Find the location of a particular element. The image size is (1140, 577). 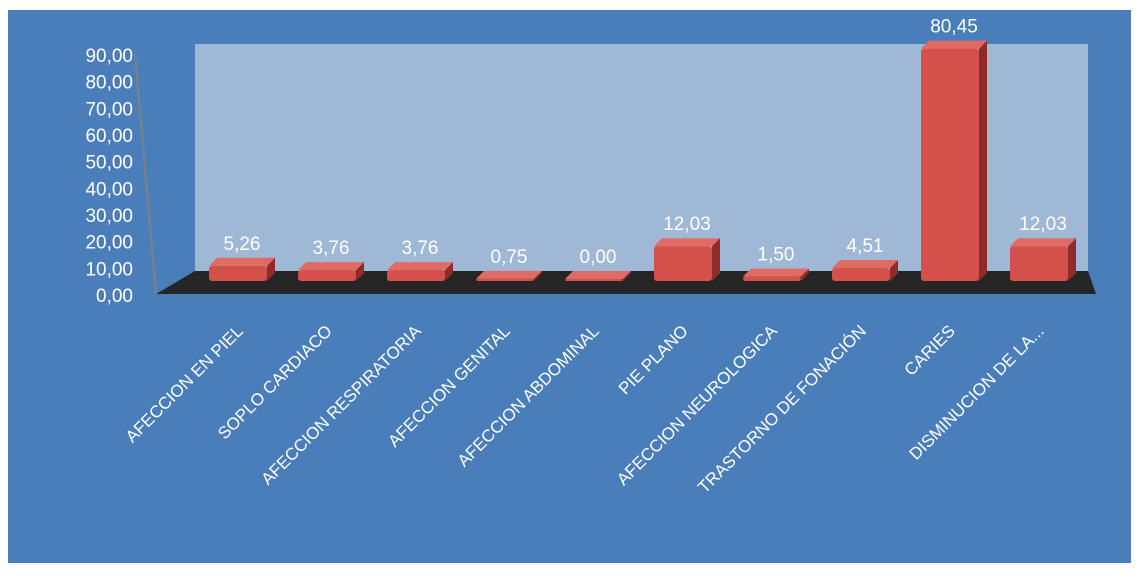

y-tick-label: 0,00 is located at coordinates (114, 296).